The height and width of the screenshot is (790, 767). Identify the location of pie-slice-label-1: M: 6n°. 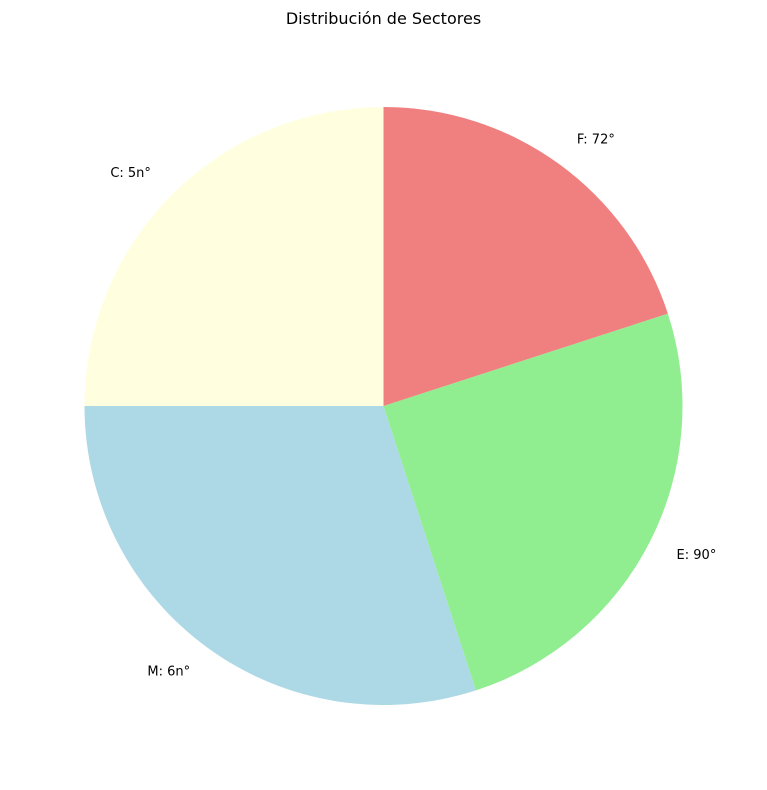
(168, 672).